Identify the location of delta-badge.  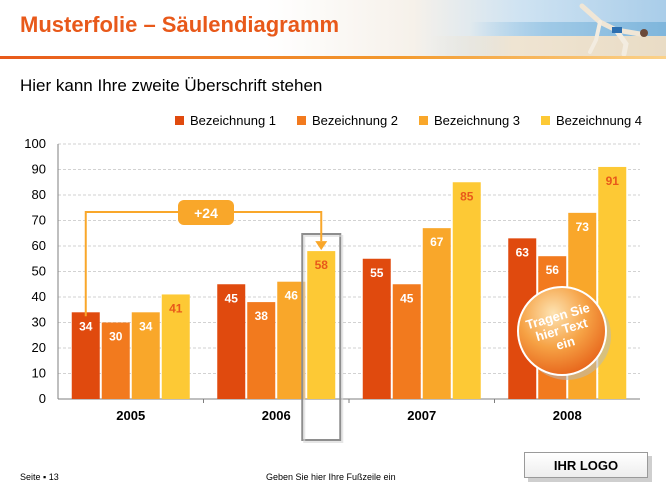
(206, 212).